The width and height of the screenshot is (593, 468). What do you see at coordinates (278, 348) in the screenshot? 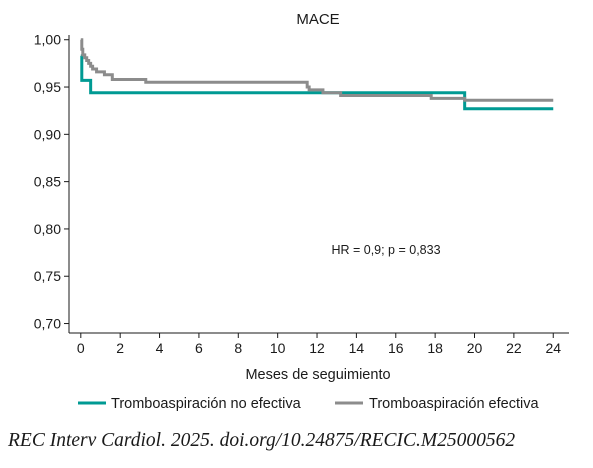
I see `x-tick-label: 10` at bounding box center [278, 348].